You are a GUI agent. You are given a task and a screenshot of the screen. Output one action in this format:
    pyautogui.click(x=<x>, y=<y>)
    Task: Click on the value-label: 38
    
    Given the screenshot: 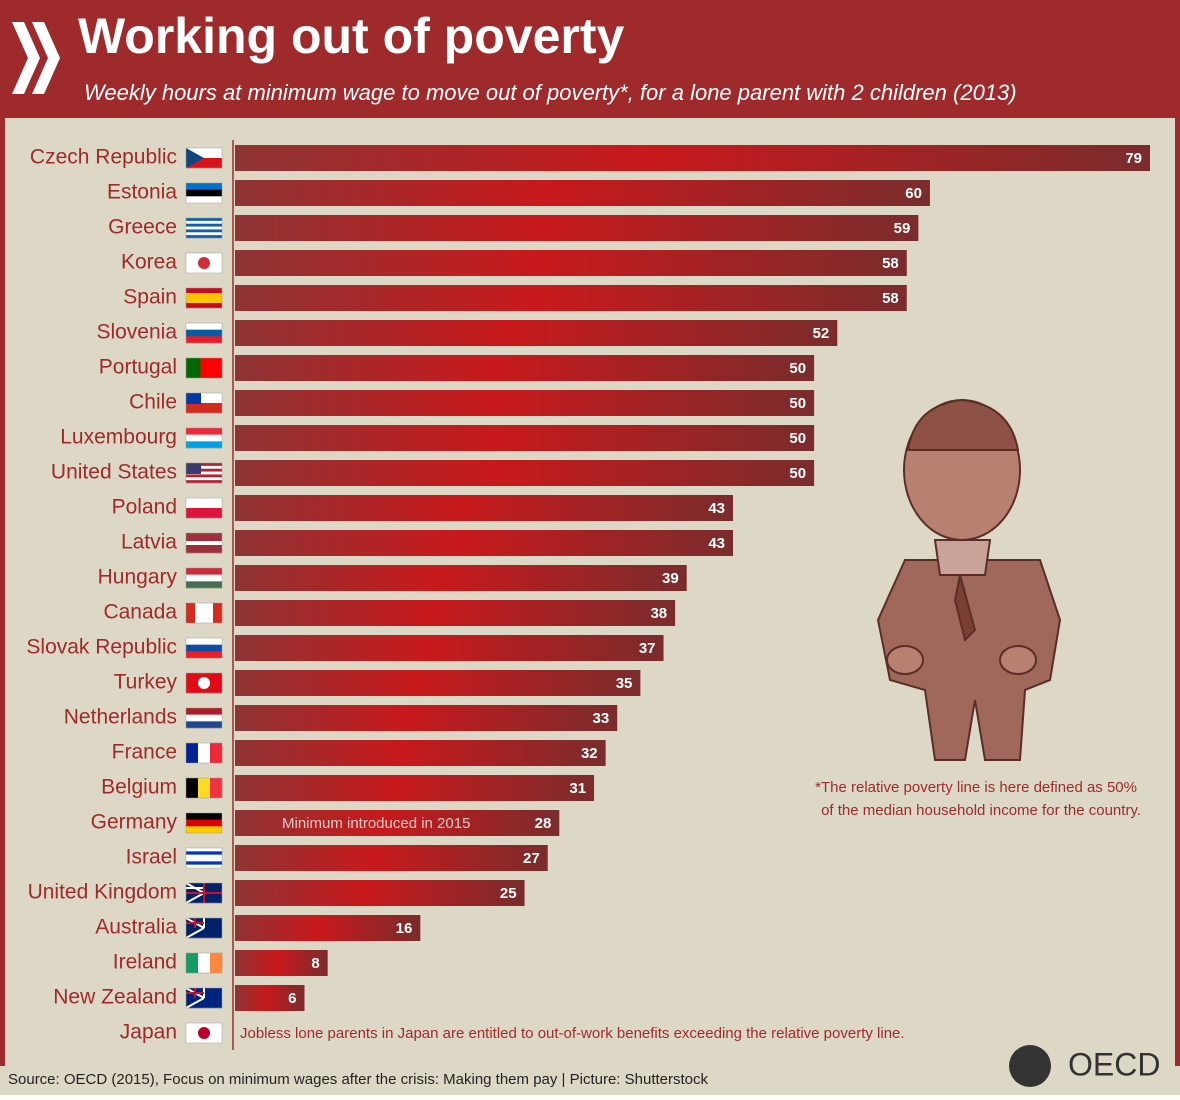 What is the action you would take?
    pyautogui.click(x=658, y=613)
    